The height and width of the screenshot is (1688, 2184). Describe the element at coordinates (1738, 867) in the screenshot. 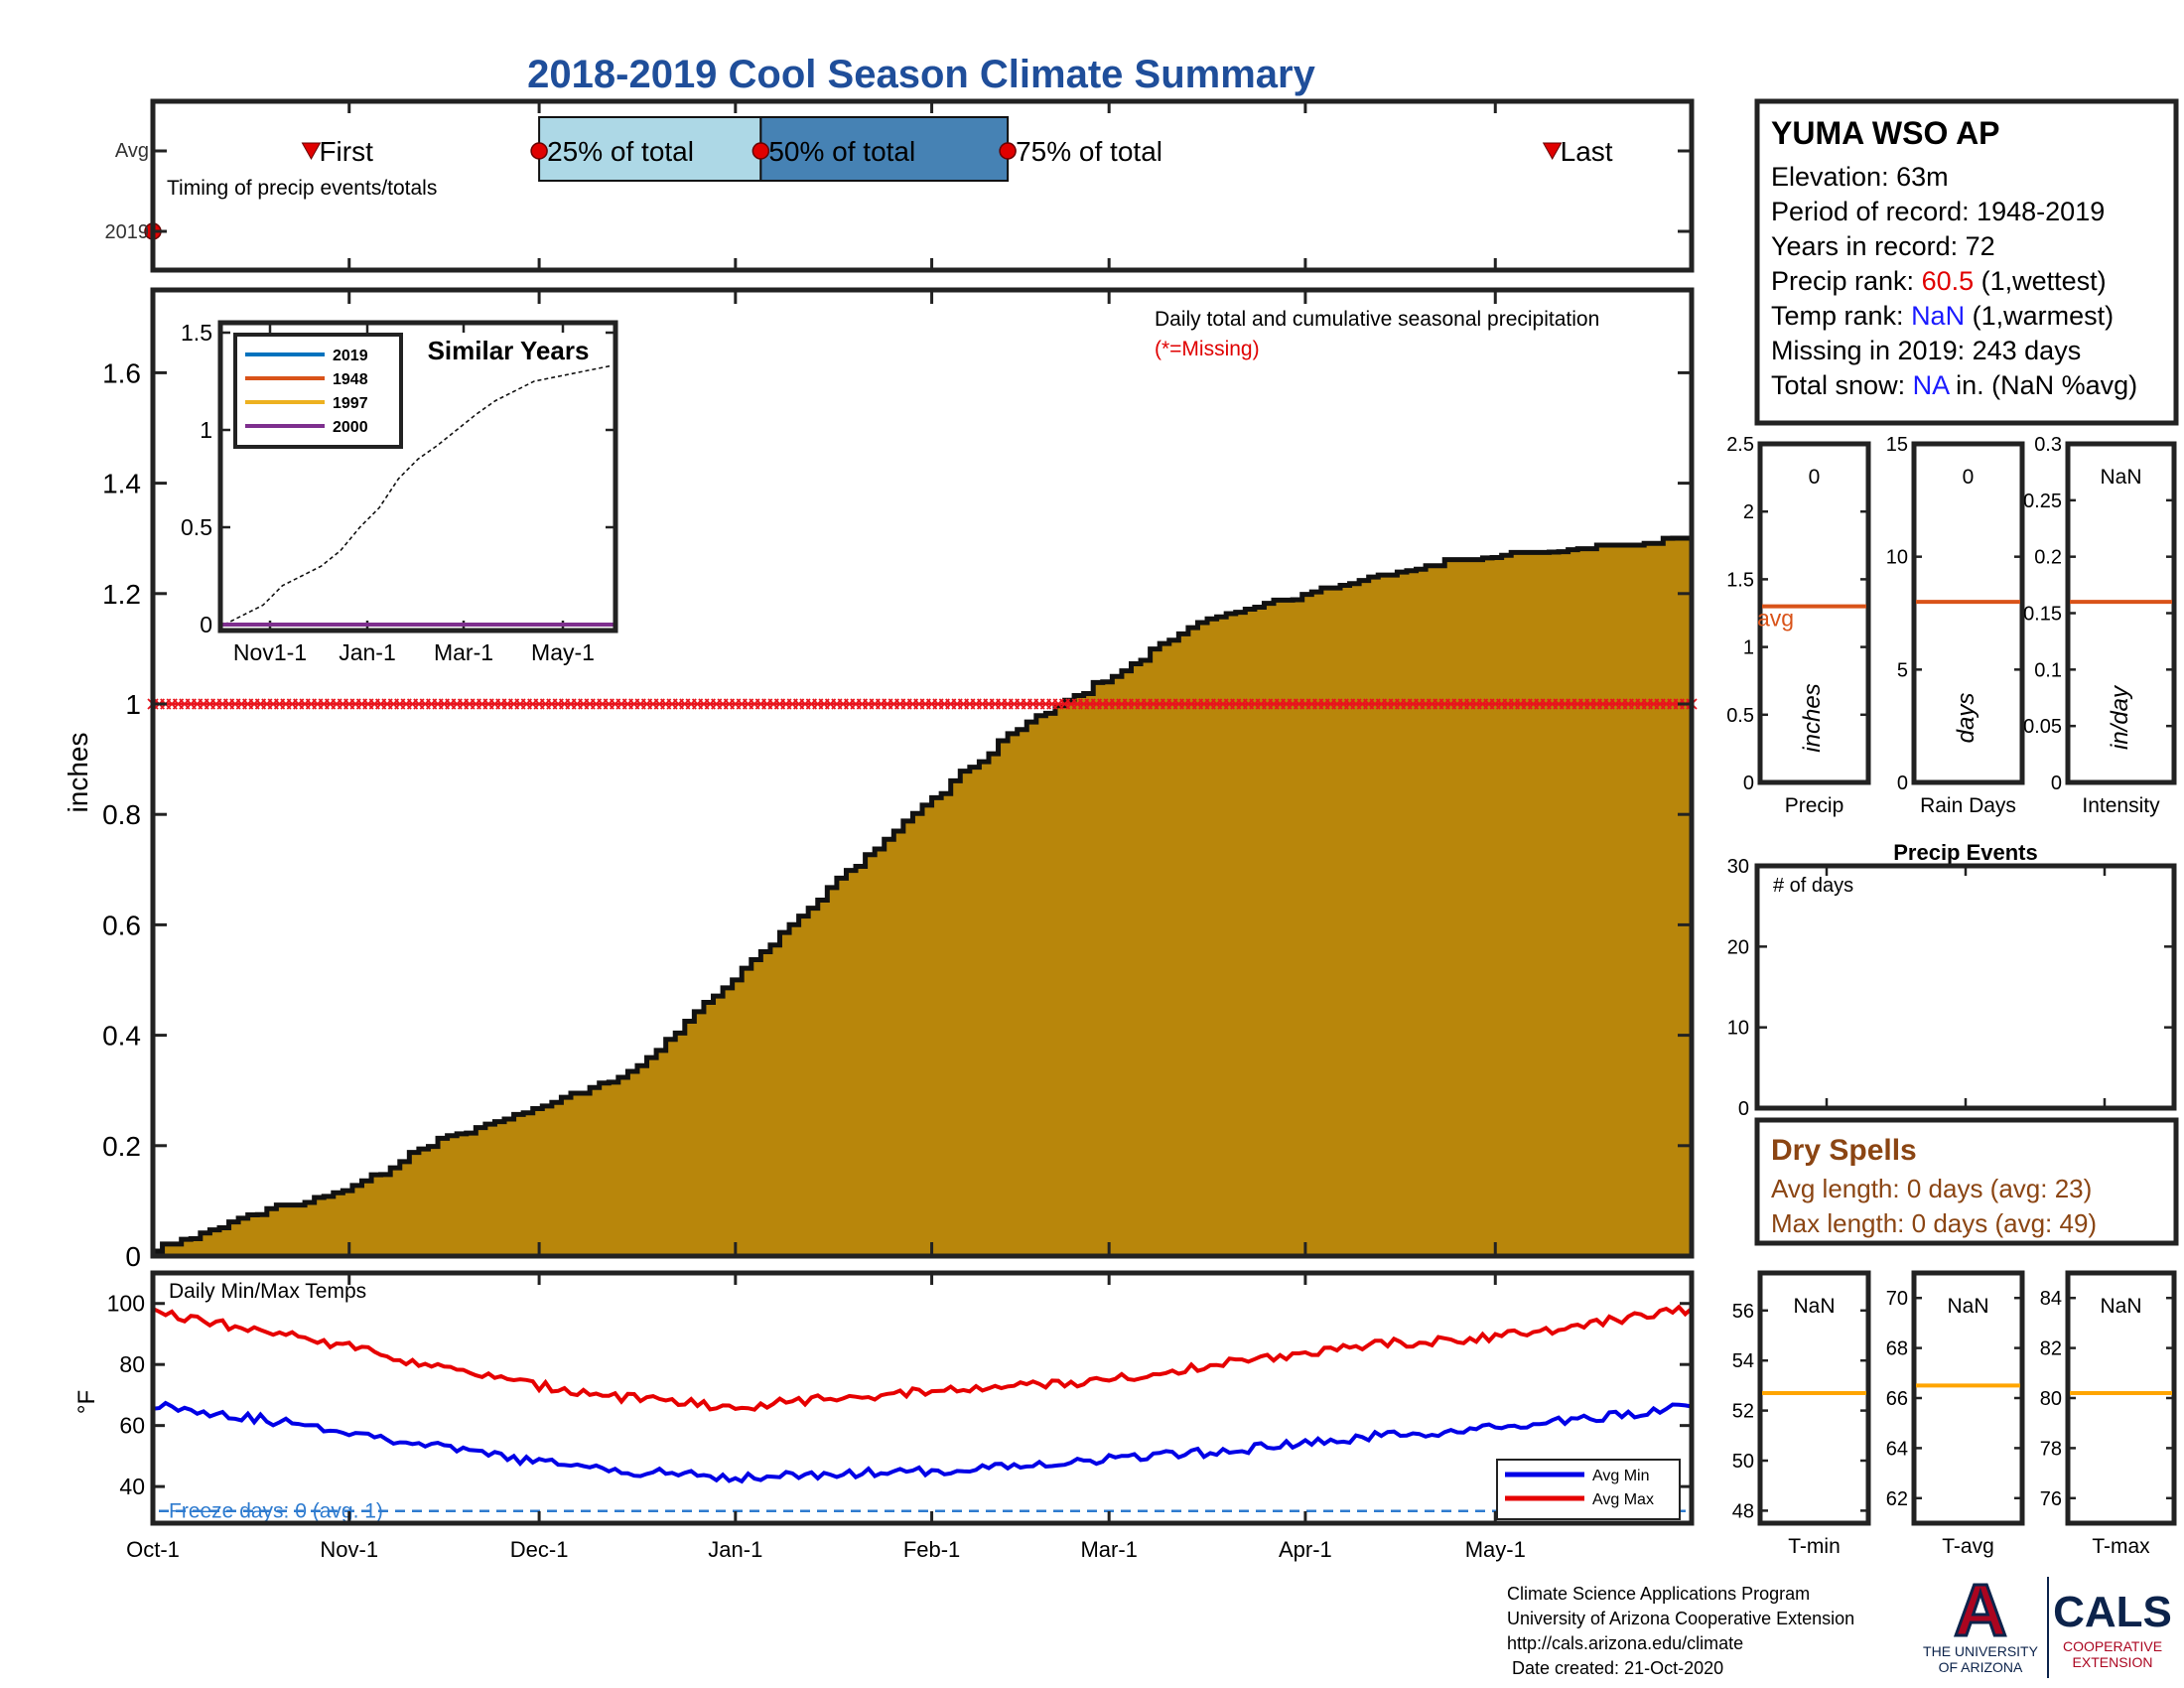

I see `precip-events-tick-label: 30` at that location.